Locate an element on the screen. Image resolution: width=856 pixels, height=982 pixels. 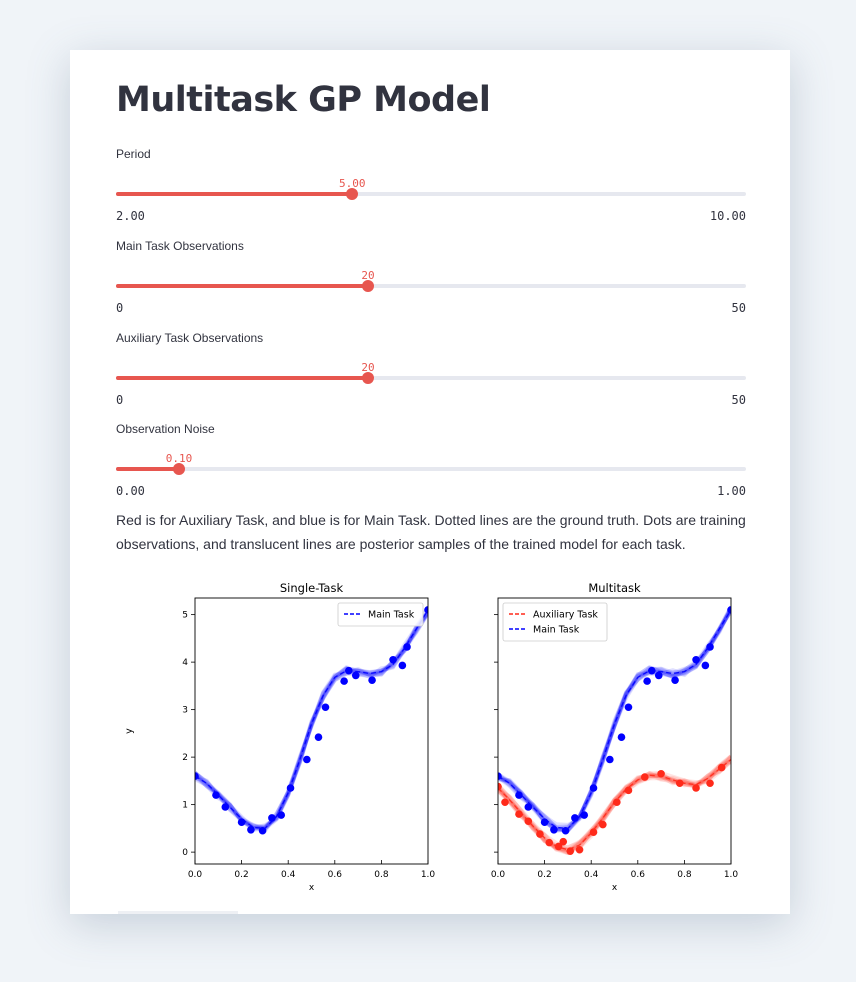
chart-title: Single-Task is located at coordinates (312, 588).